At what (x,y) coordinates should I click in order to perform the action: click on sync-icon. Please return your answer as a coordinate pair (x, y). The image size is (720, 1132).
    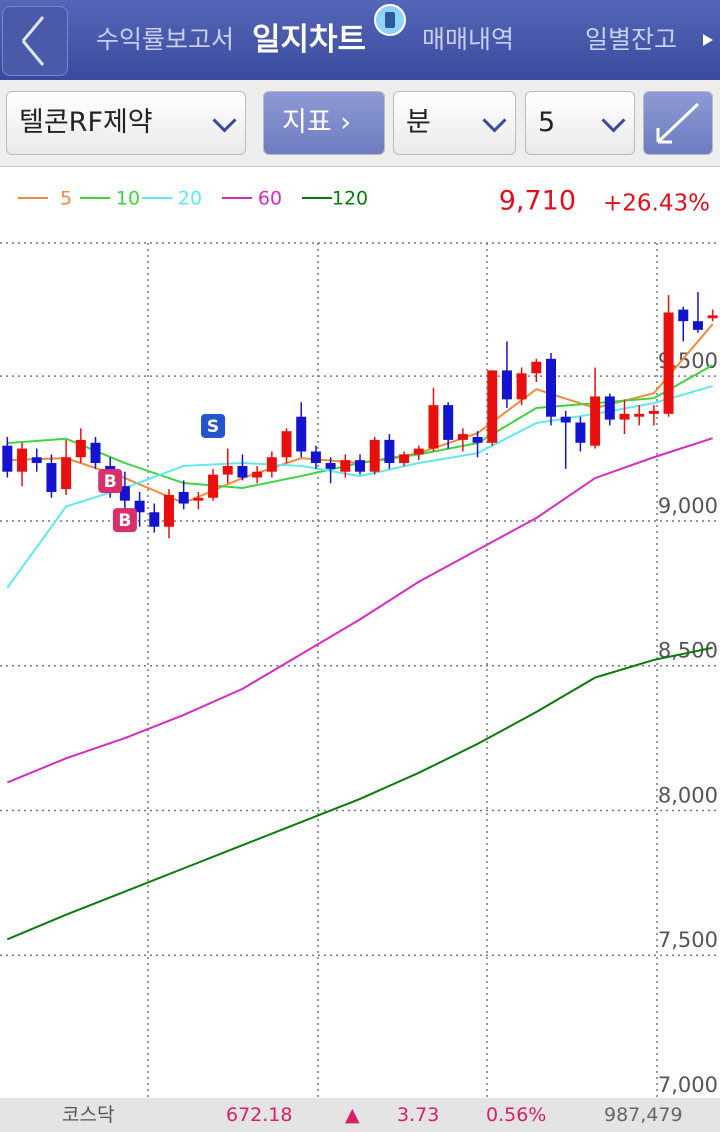
    Looking at the image, I should click on (390, 20).